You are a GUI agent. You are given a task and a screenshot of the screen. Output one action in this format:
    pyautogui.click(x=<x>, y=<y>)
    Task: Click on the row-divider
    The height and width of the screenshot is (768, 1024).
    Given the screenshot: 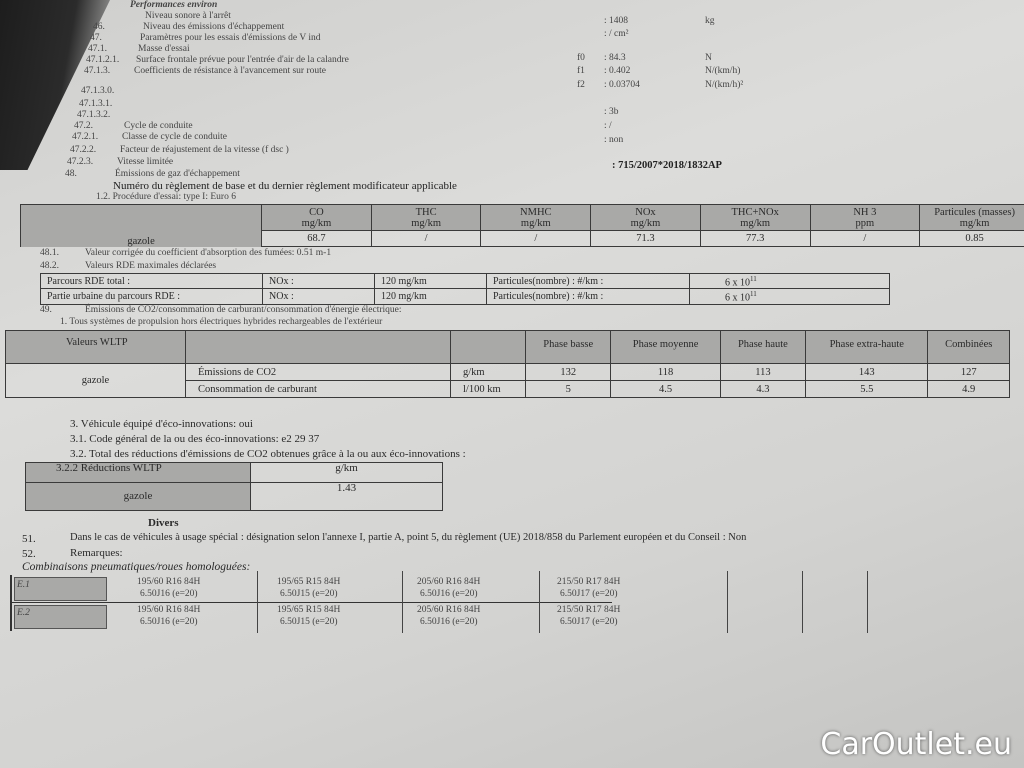 What is the action you would take?
    pyautogui.click(x=312, y=602)
    